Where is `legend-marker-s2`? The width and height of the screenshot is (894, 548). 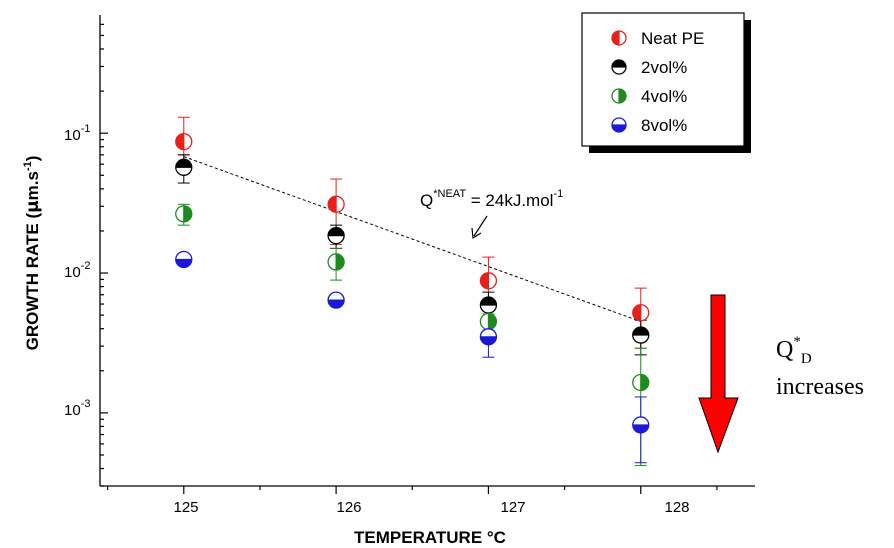
legend-marker-s2 is located at coordinates (619, 96).